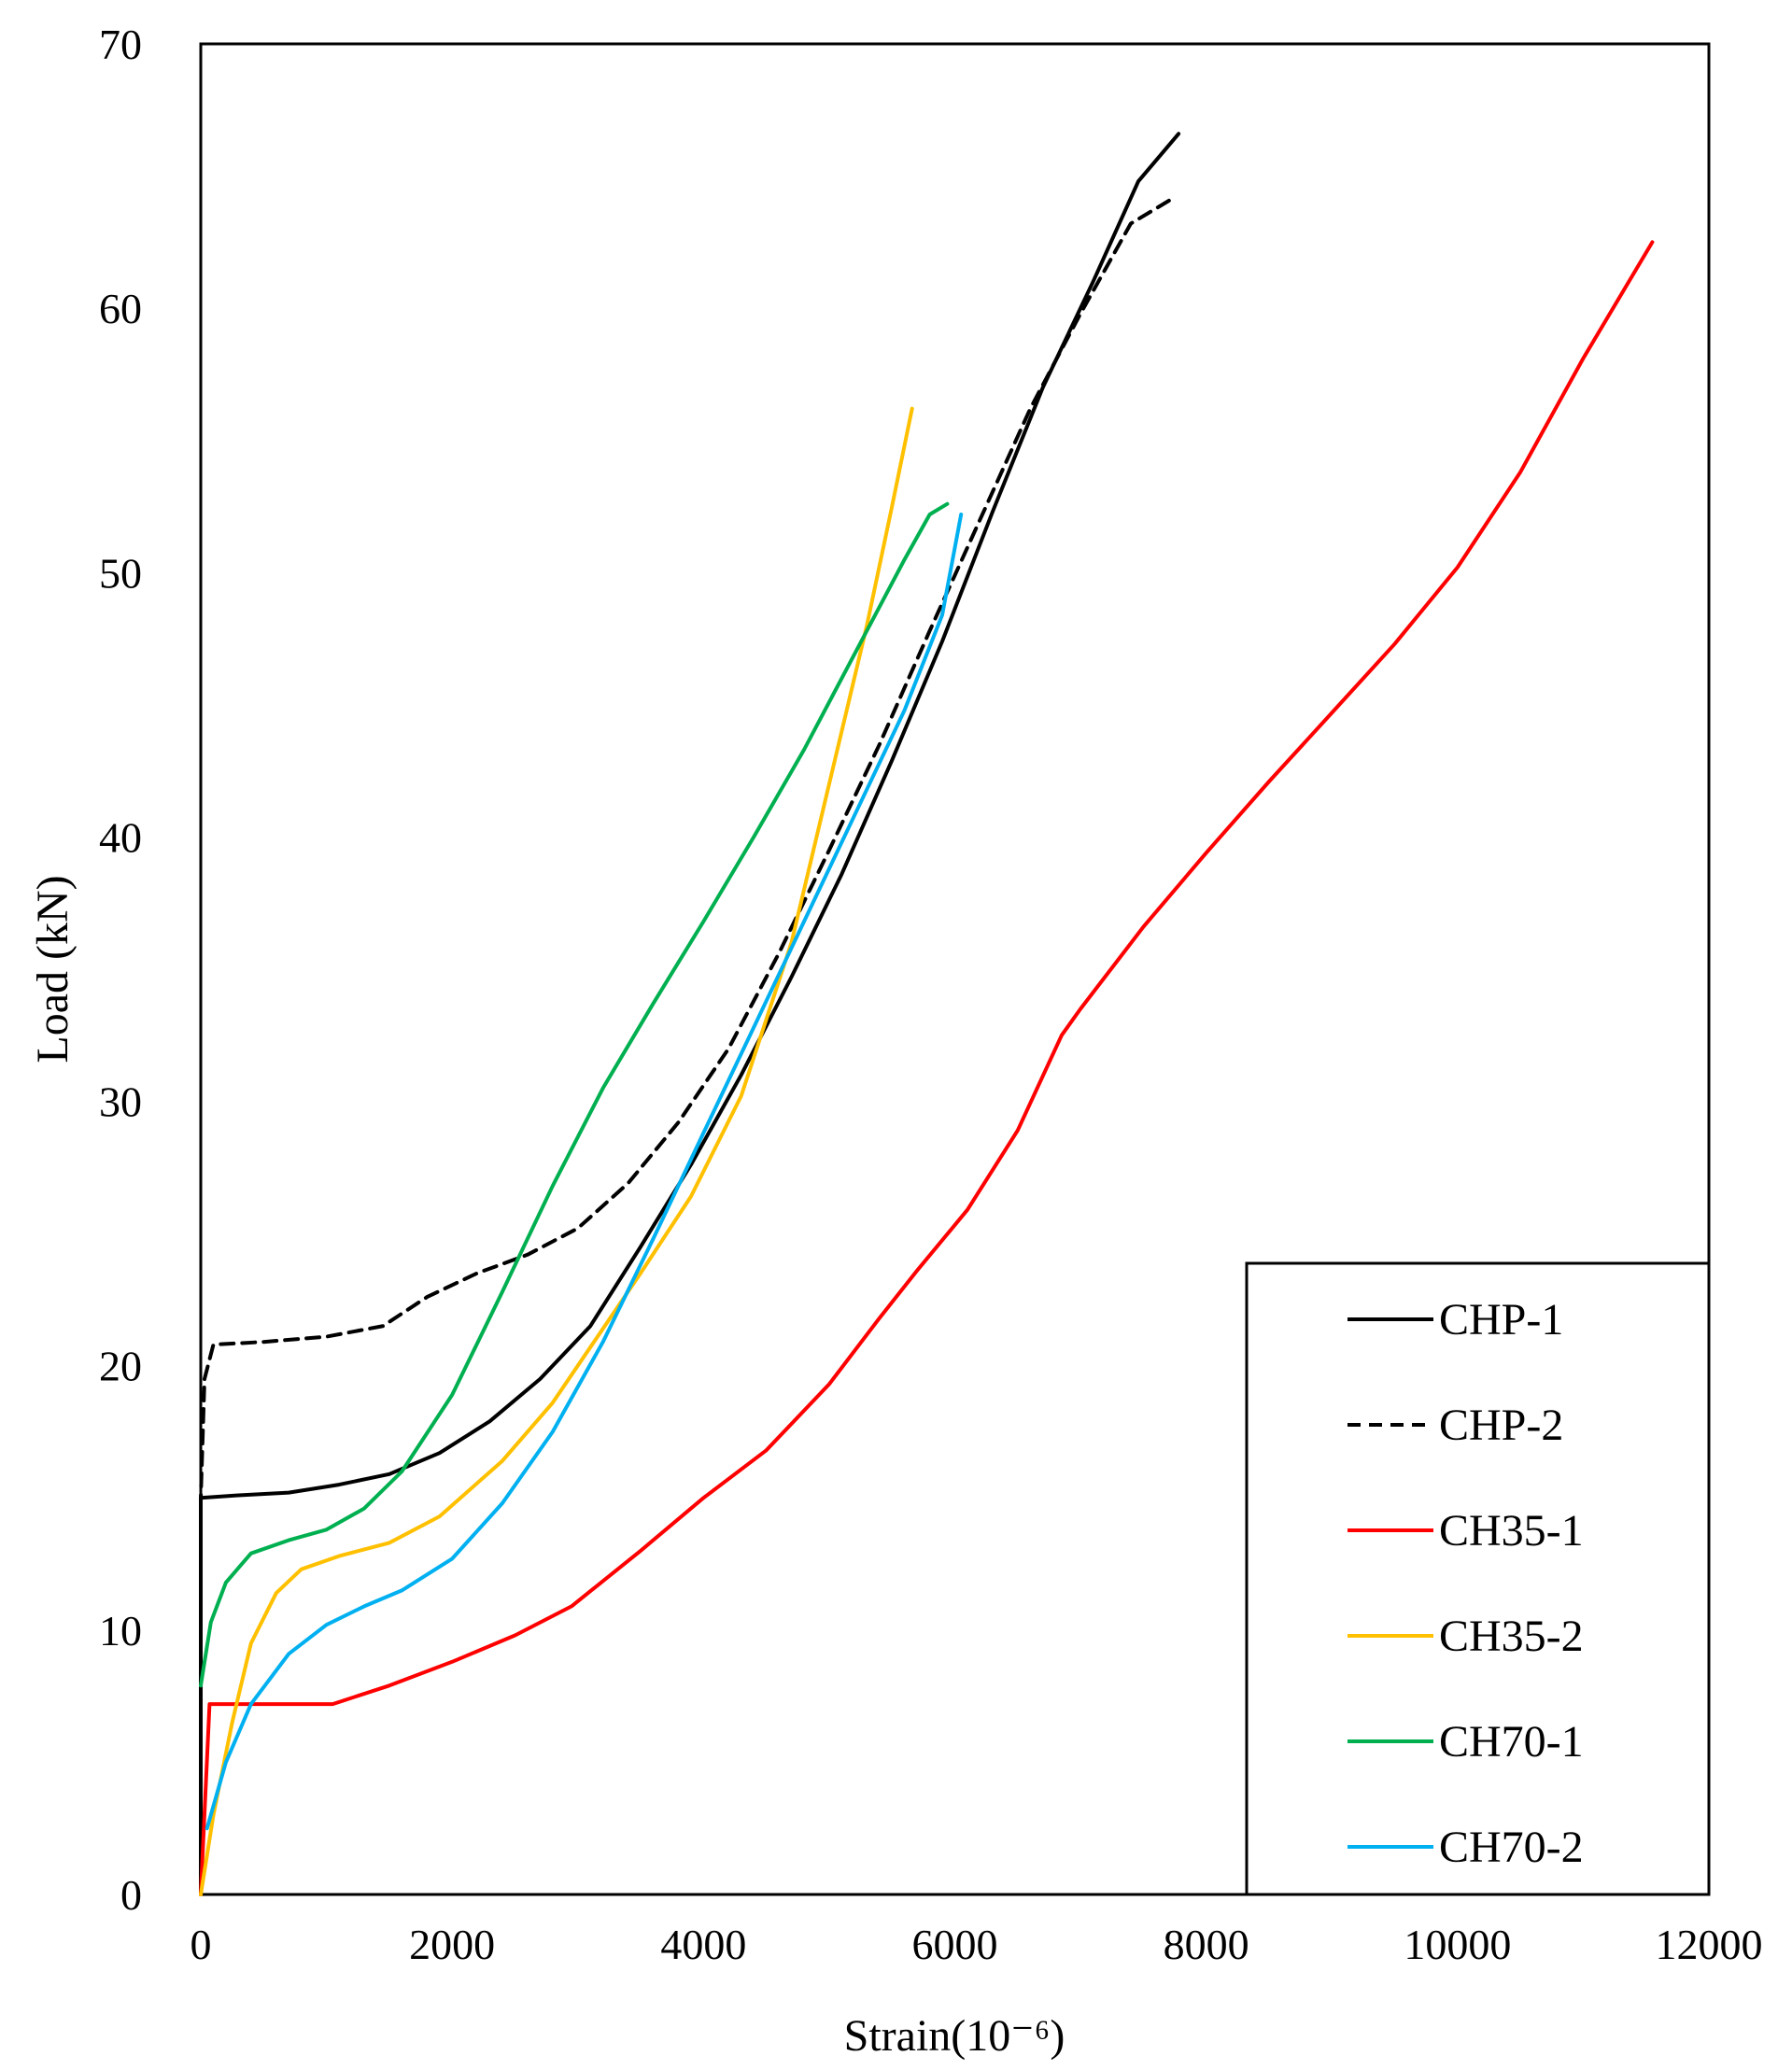 Image resolution: width=1792 pixels, height=2070 pixels. Describe the element at coordinates (1501, 1320) in the screenshot. I see `legend-label-chp-1: CHP-1` at that location.